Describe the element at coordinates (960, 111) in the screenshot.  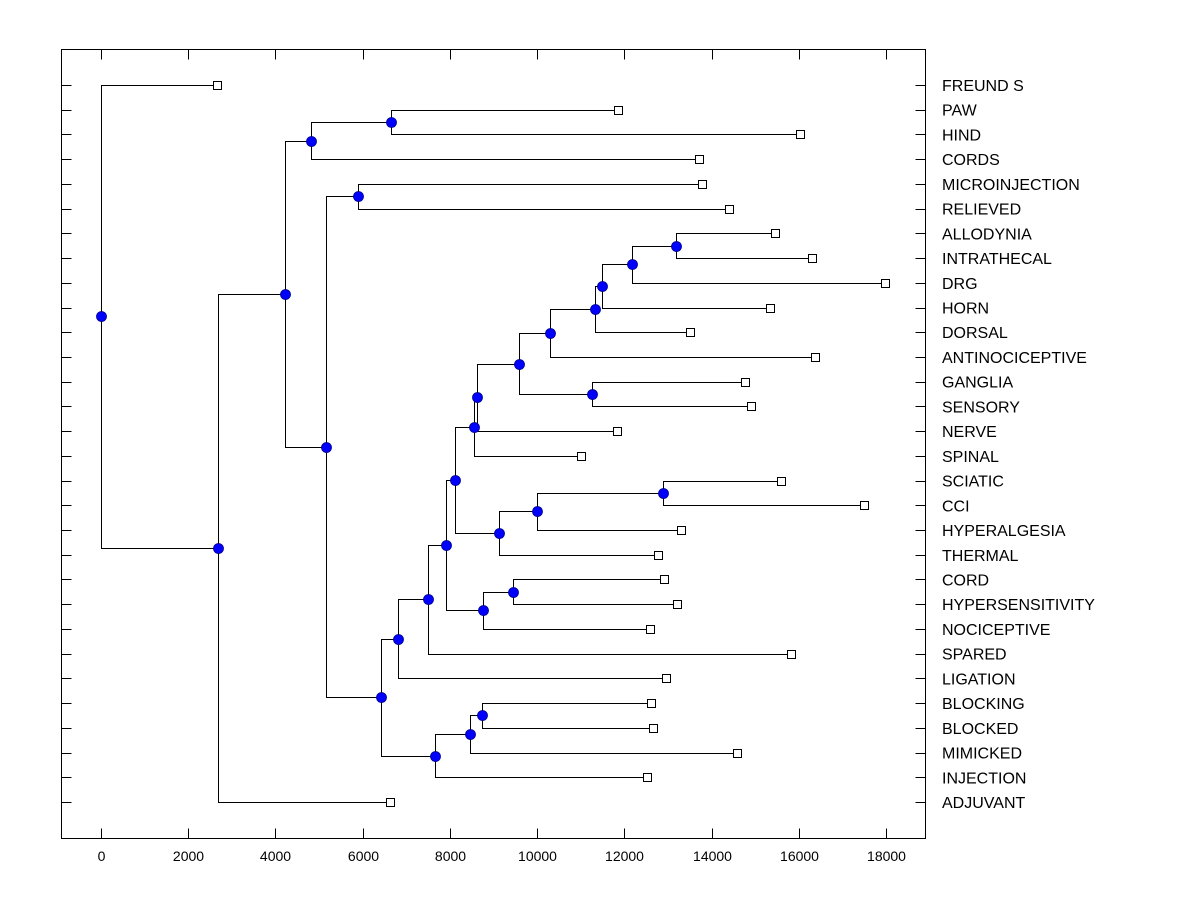
I see `leaf-label: PAW` at that location.